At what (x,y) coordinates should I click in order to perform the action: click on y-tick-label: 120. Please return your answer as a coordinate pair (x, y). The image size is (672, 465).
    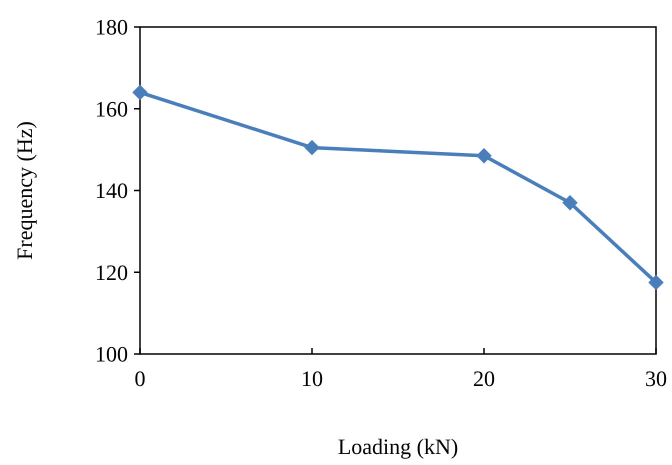
    Looking at the image, I should click on (111, 272).